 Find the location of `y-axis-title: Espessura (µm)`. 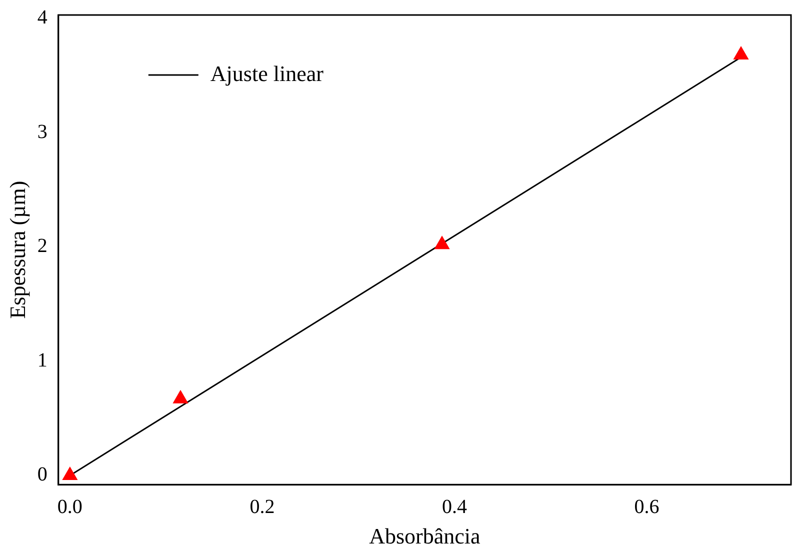

y-axis-title: Espessura (µm) is located at coordinates (17, 249).